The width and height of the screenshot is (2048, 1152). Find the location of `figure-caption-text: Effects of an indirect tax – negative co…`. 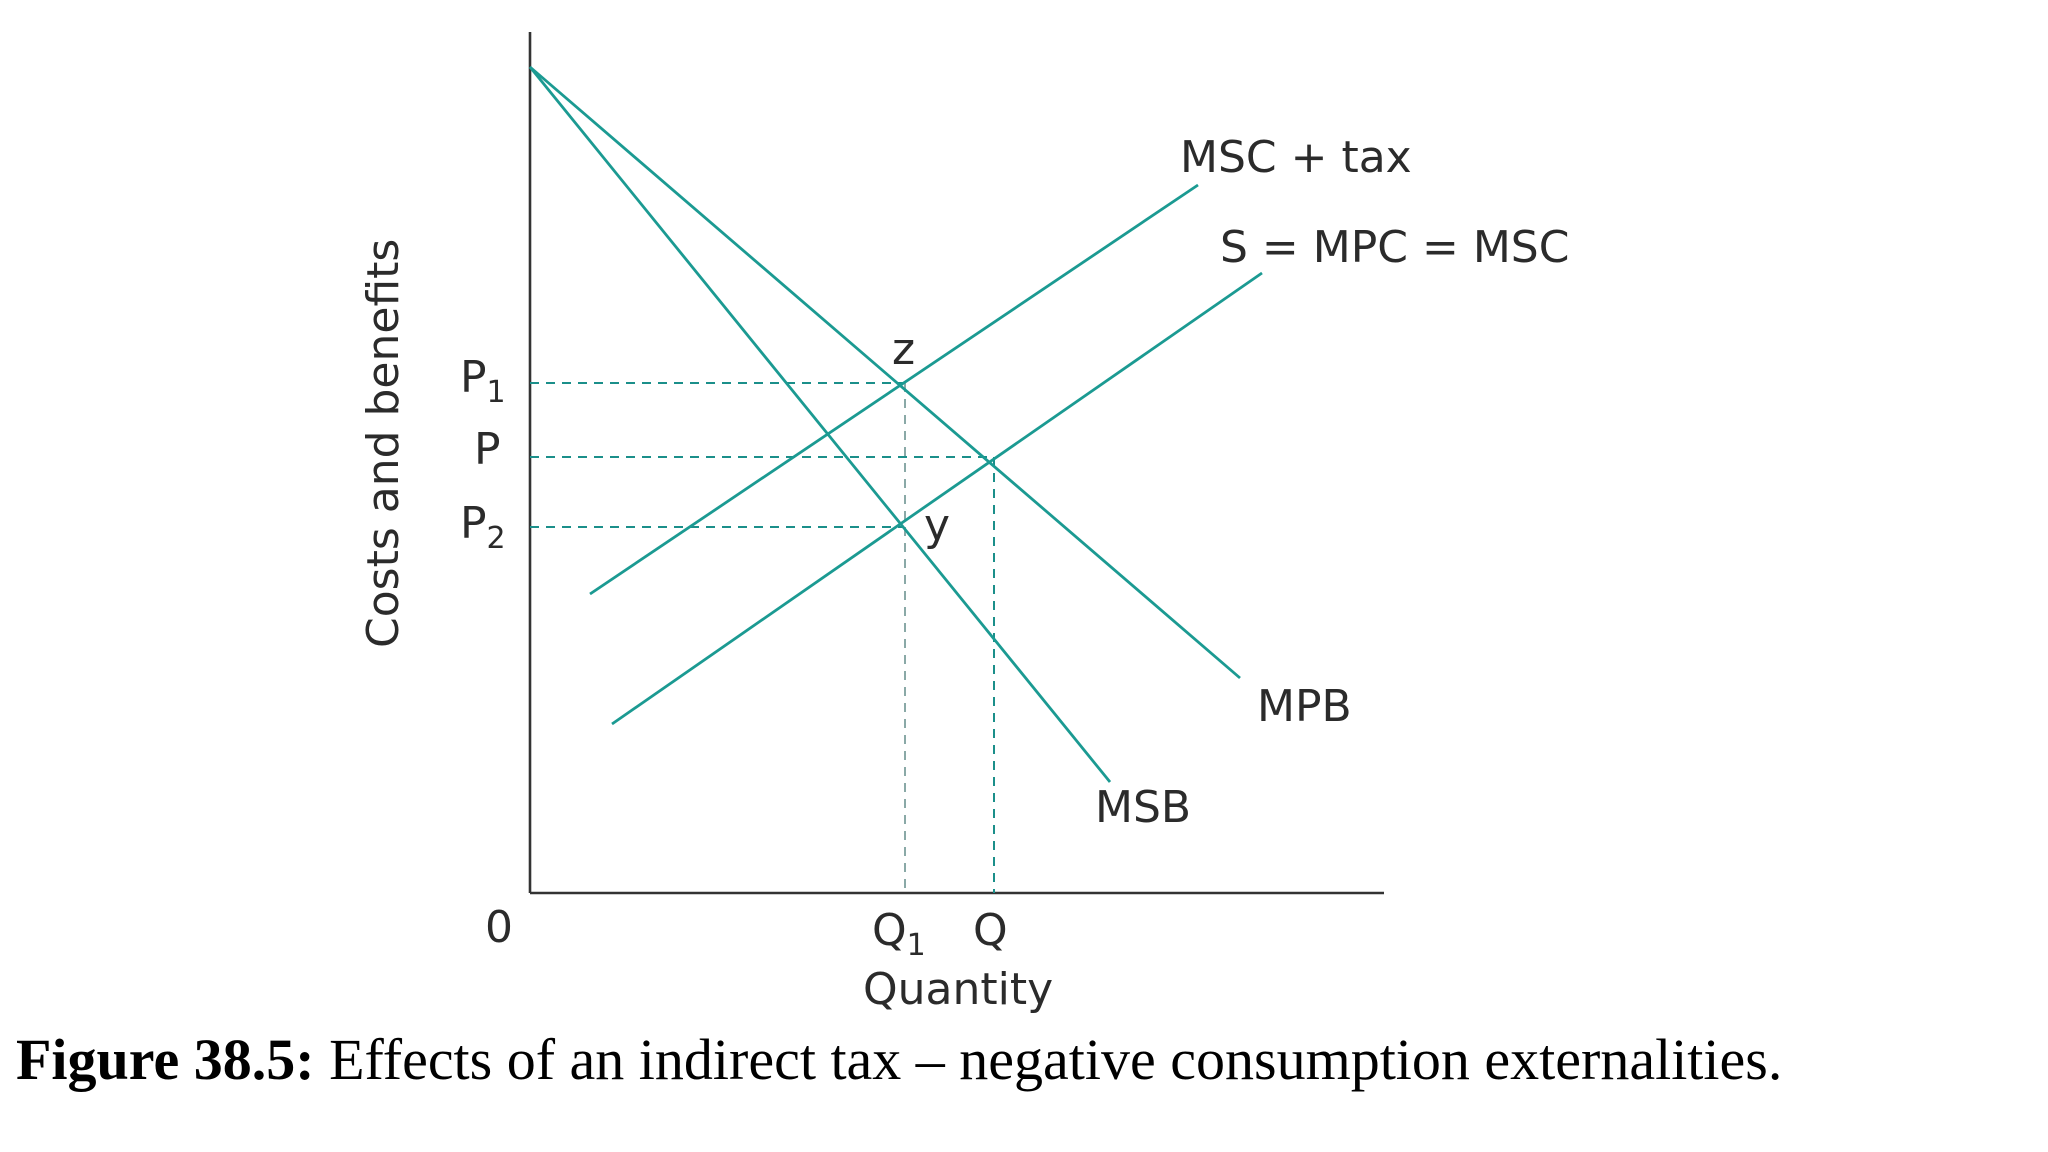

figure-caption-text: Effects of an indirect tax – negative co… is located at coordinates (1048, 1059).